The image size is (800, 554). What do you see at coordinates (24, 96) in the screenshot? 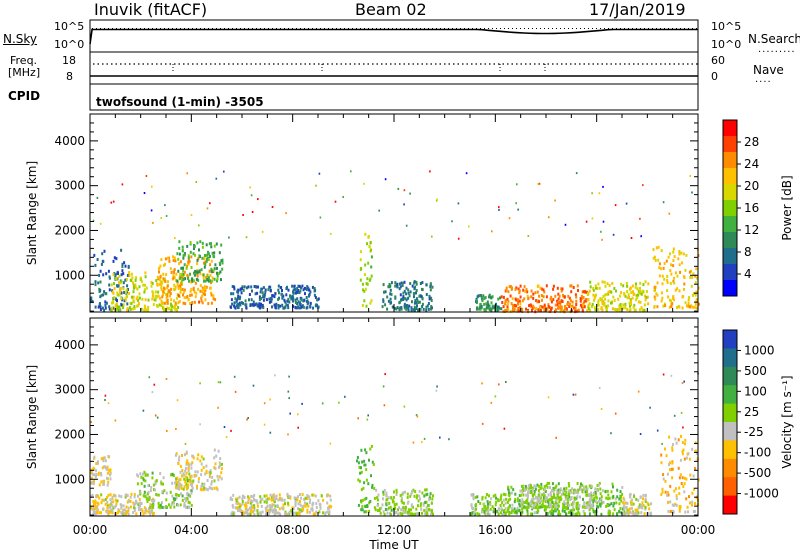
I see `cpid-label: CPID` at bounding box center [24, 96].